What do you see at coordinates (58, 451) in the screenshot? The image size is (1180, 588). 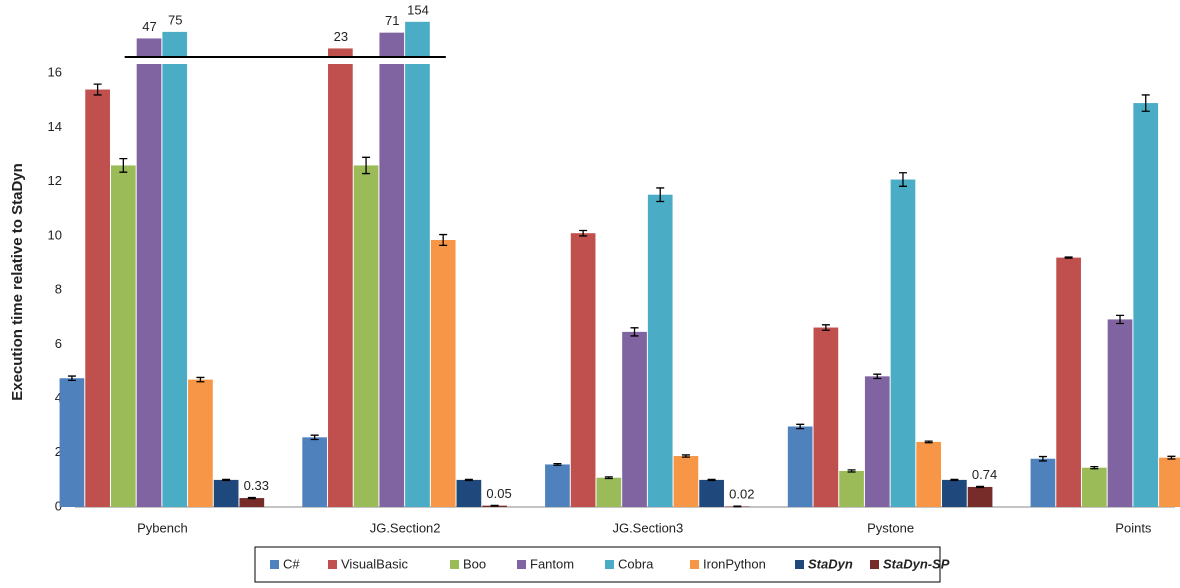 I see `y-tick-label: 2` at bounding box center [58, 451].